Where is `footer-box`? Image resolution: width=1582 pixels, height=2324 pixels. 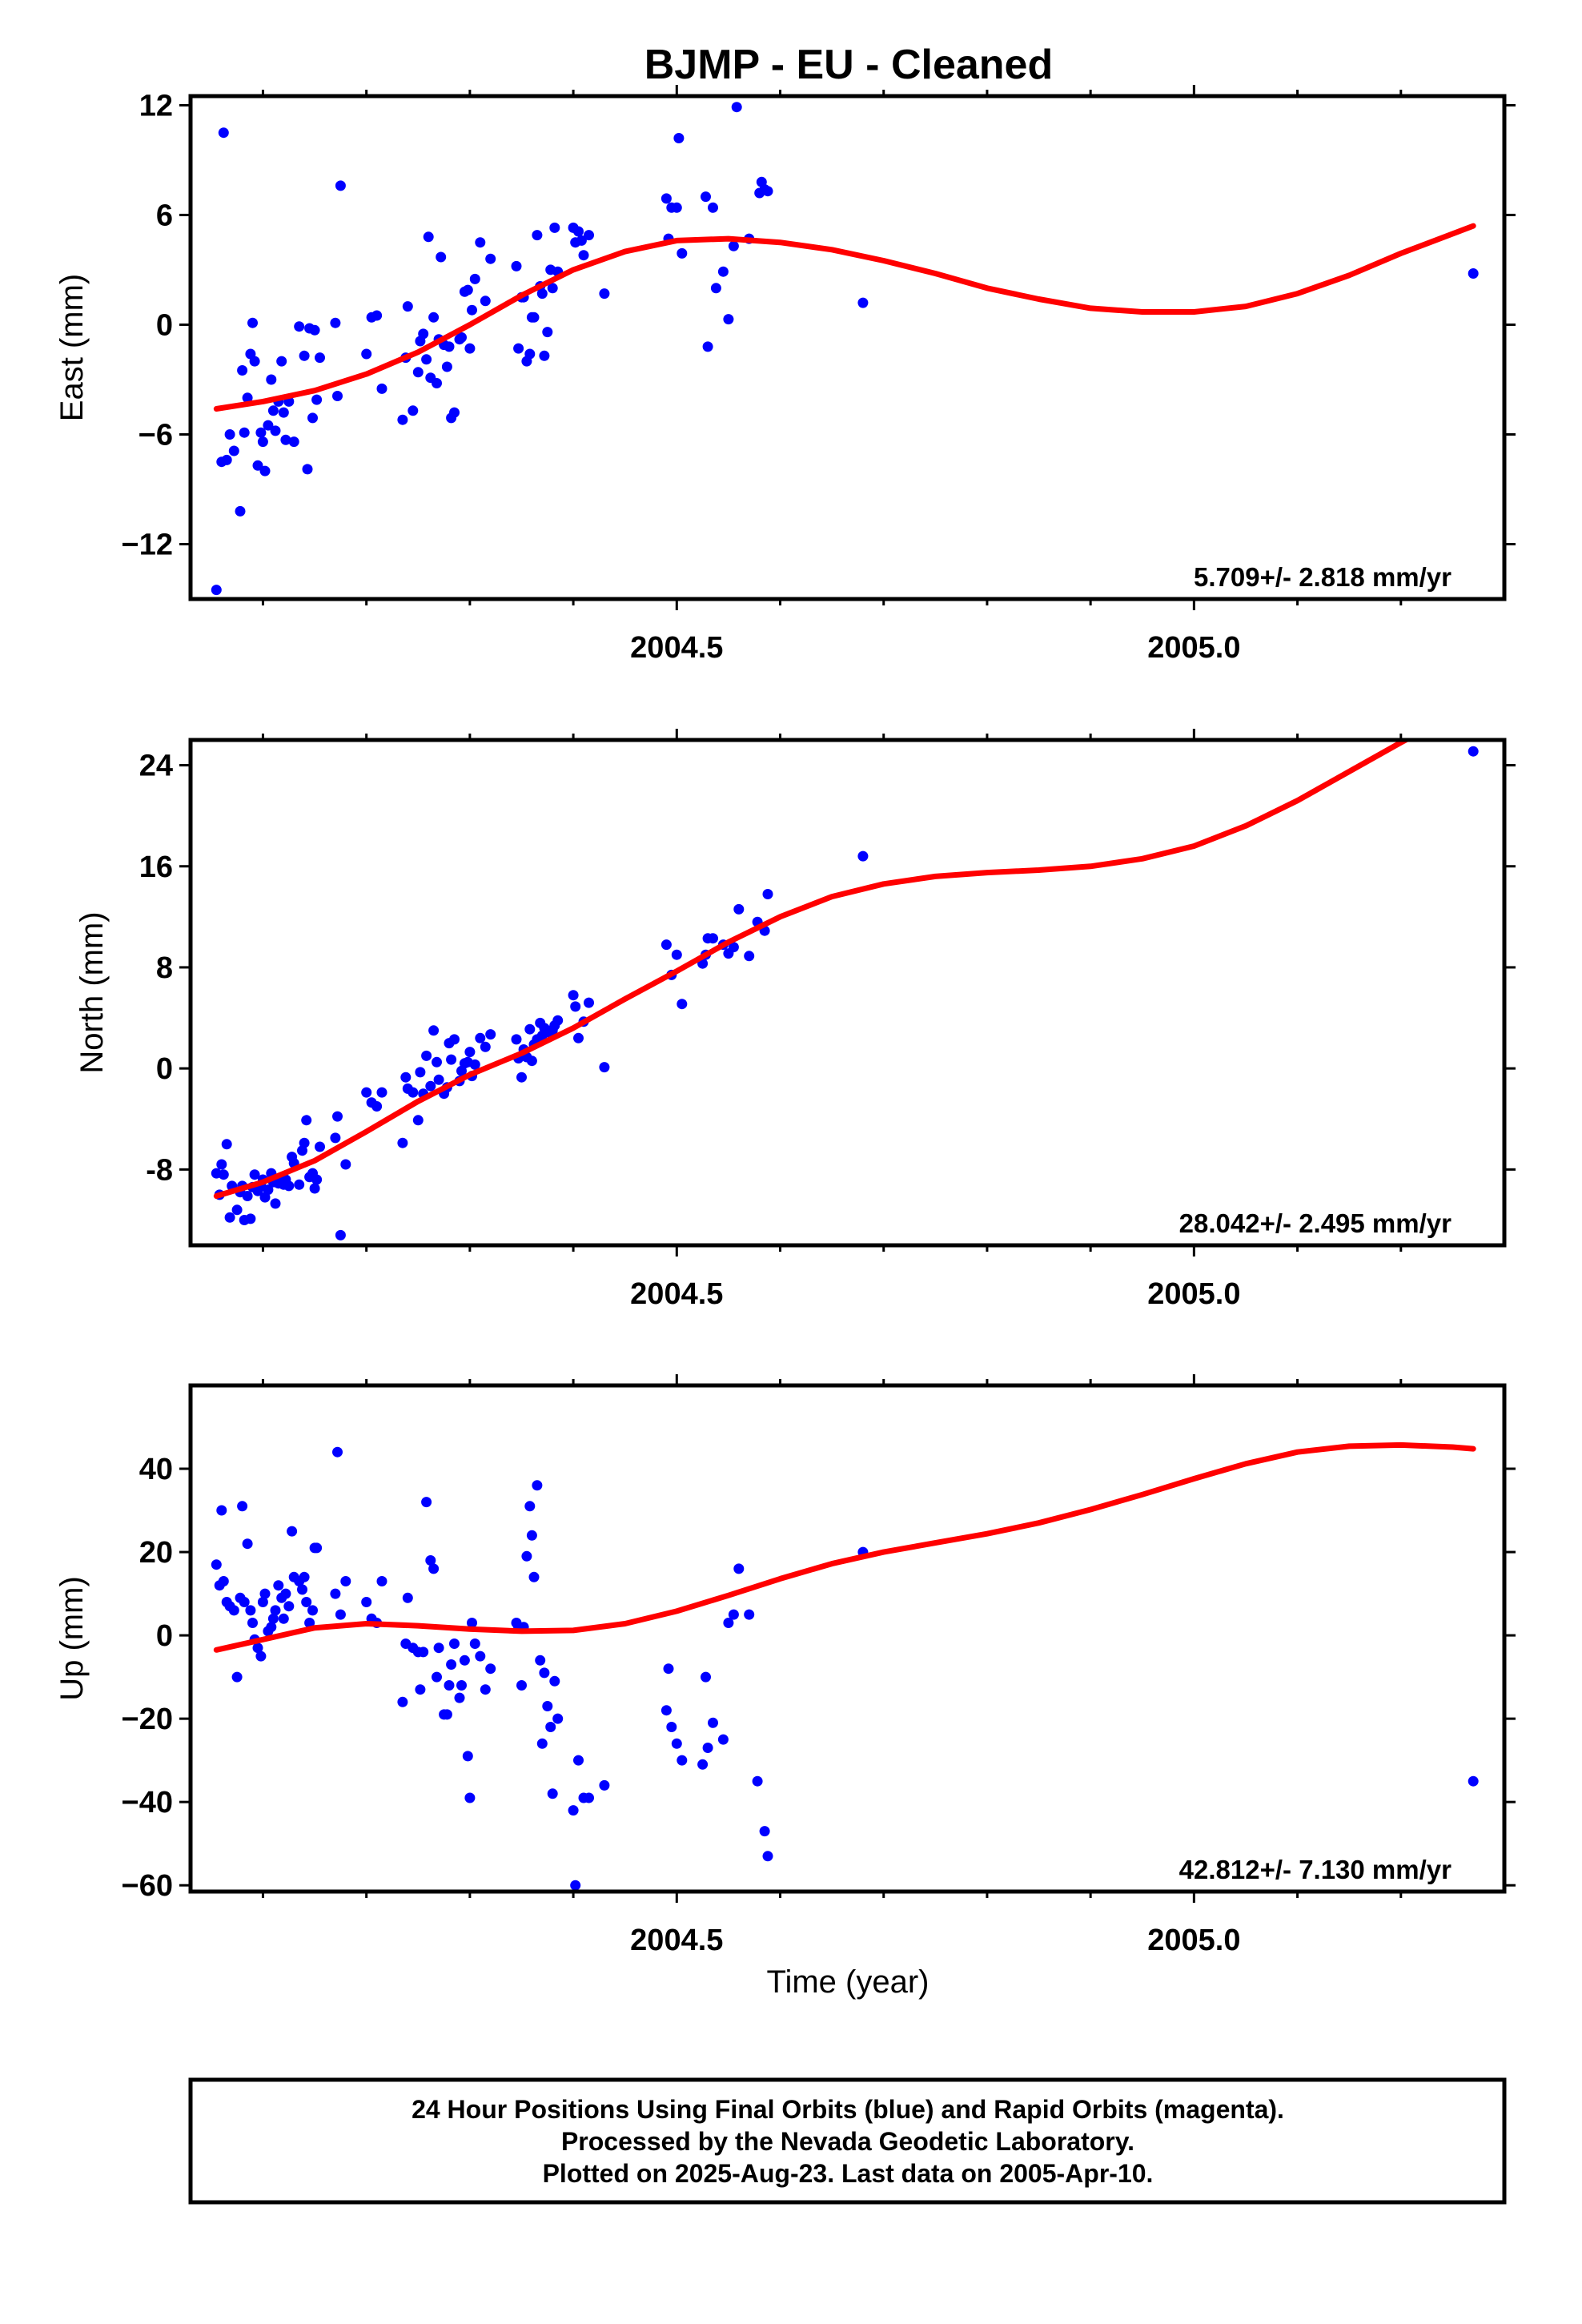
footer-box is located at coordinates (847, 2141).